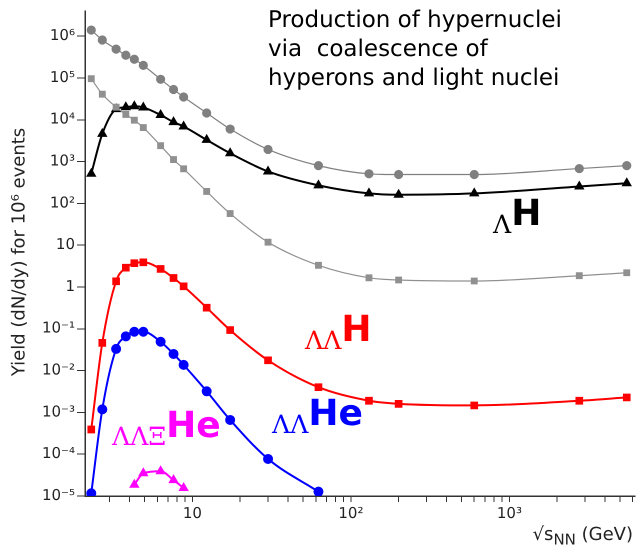  I want to click on y-tick-label: 10⁶, so click(62, 35).